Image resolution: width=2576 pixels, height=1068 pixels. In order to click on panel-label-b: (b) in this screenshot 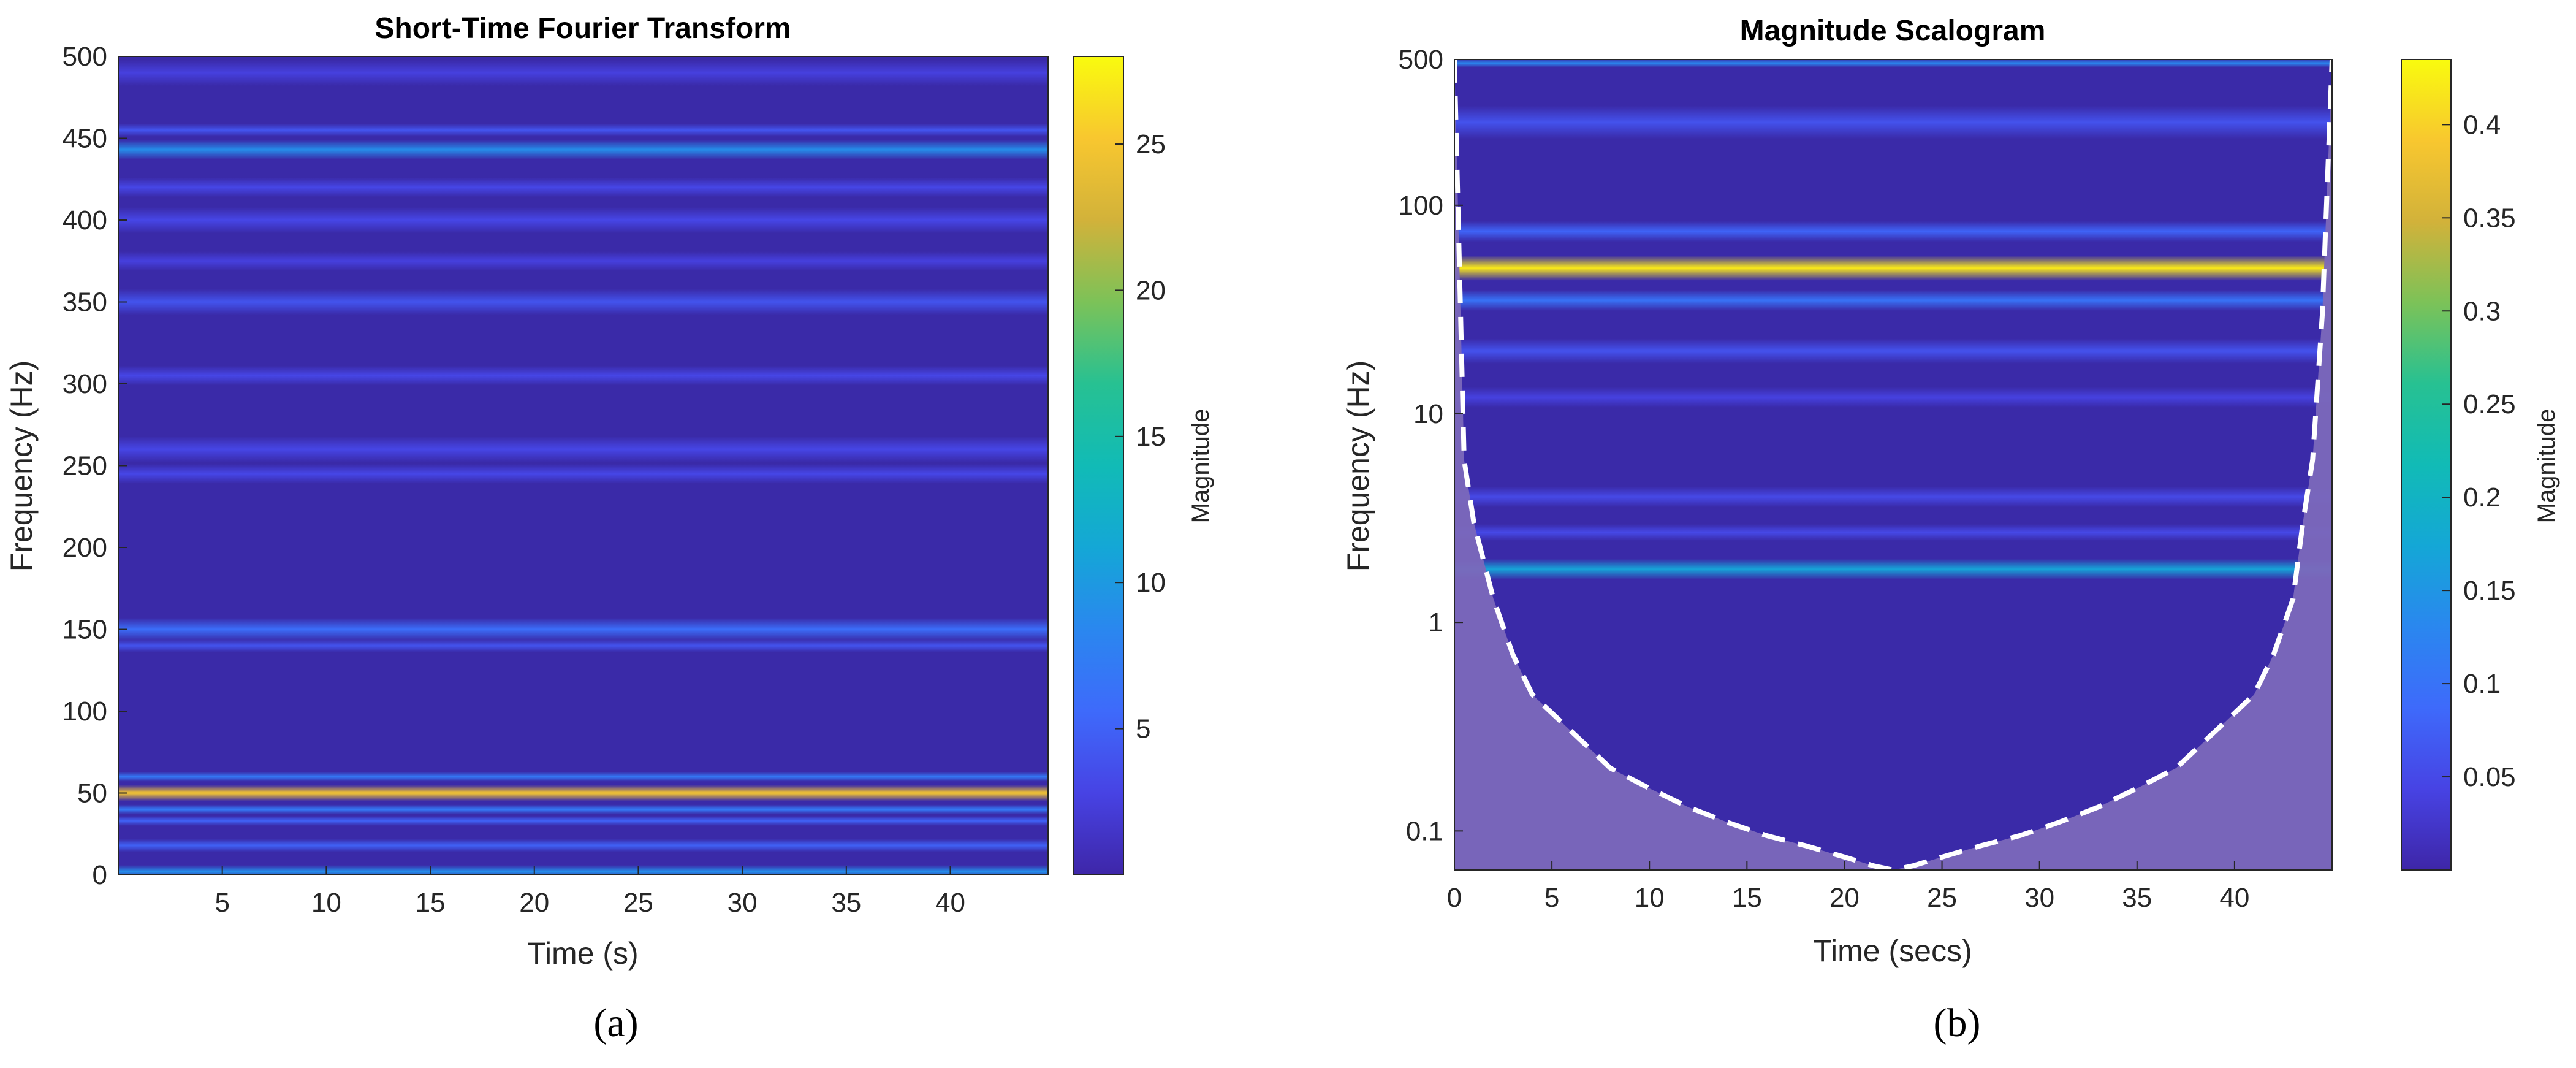, I will do `click(1957, 1023)`.